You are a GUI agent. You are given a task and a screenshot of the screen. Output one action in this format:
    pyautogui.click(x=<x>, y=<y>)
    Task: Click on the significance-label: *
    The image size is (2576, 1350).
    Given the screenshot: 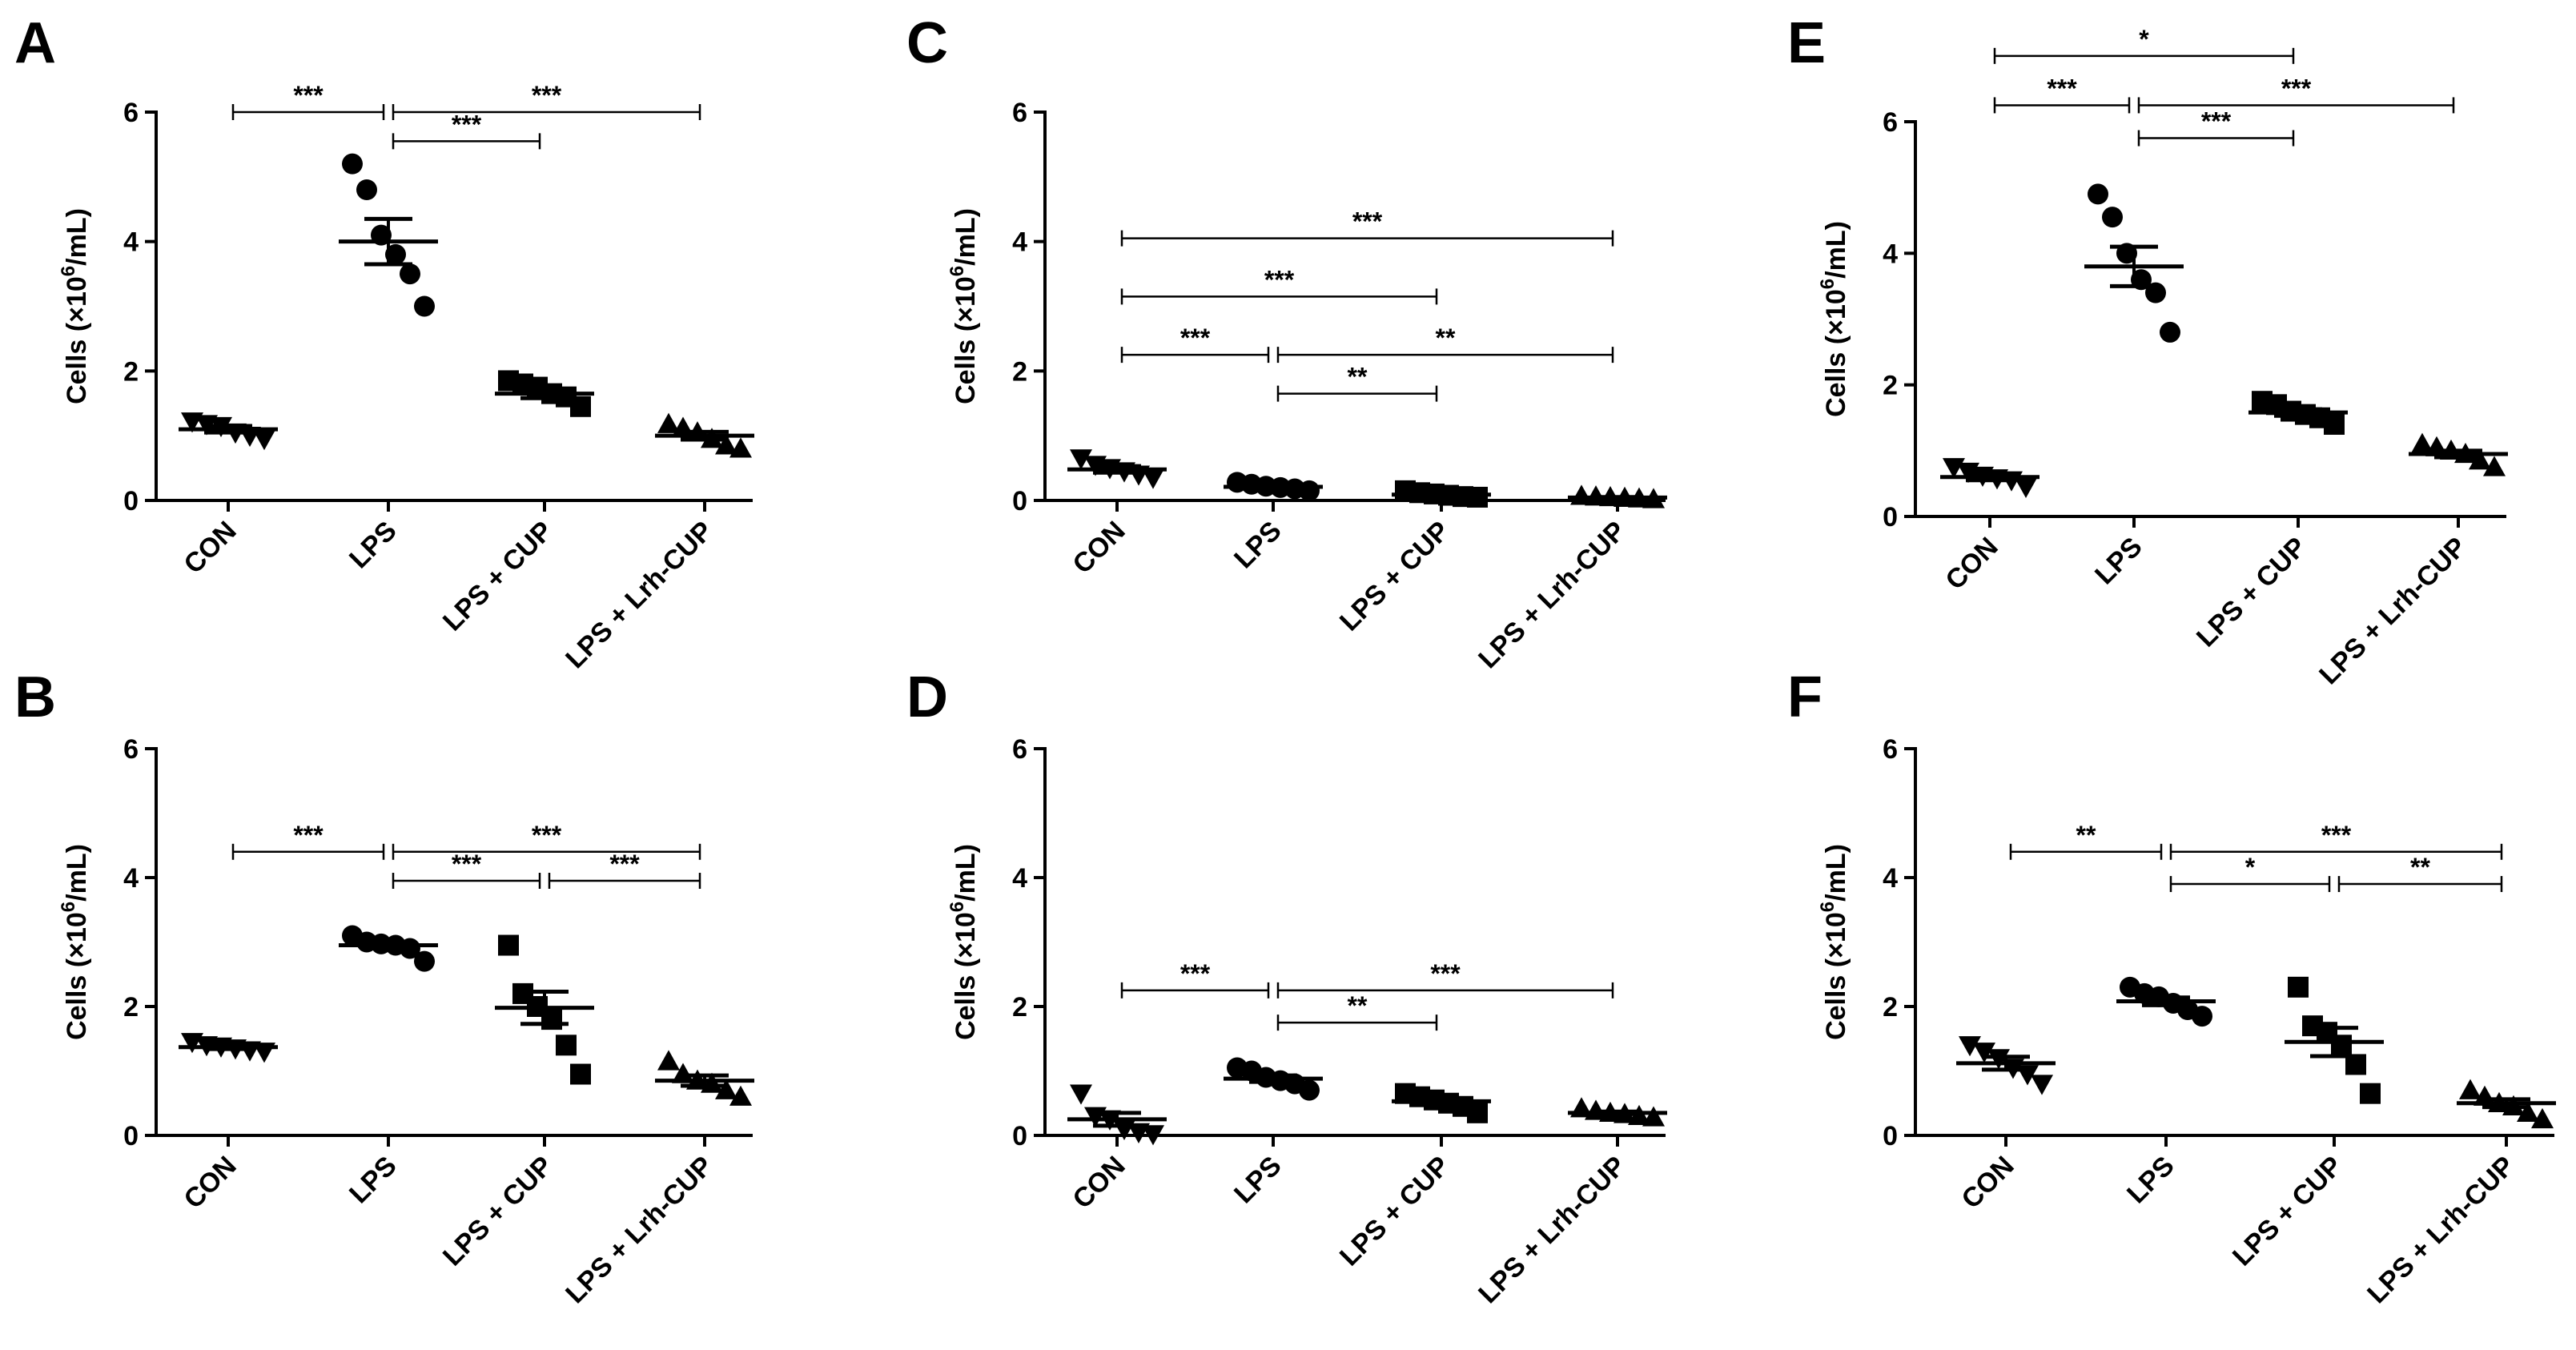 What is the action you would take?
    pyautogui.click(x=2250, y=867)
    